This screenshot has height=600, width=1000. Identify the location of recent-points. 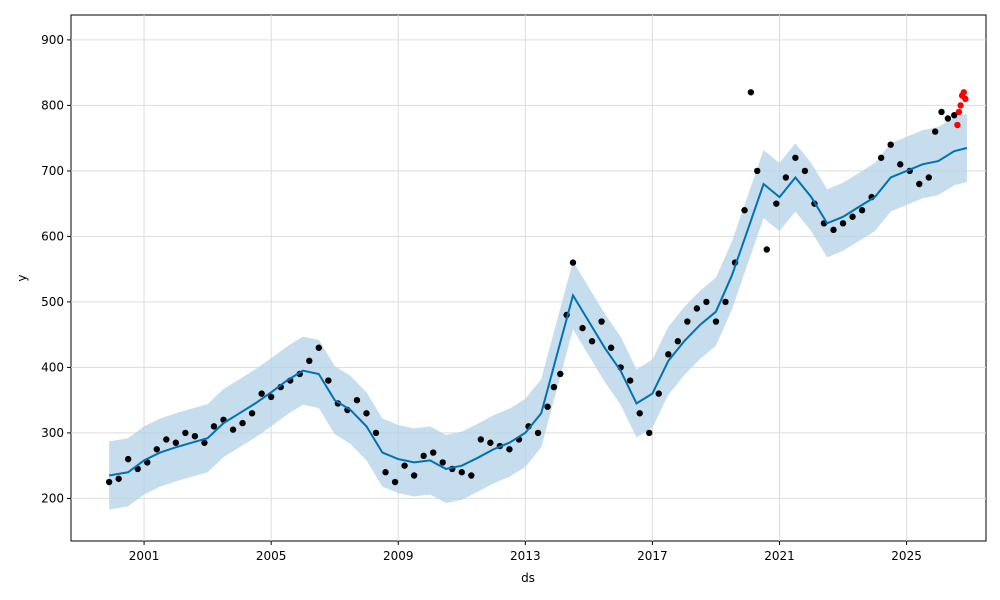
(961, 109).